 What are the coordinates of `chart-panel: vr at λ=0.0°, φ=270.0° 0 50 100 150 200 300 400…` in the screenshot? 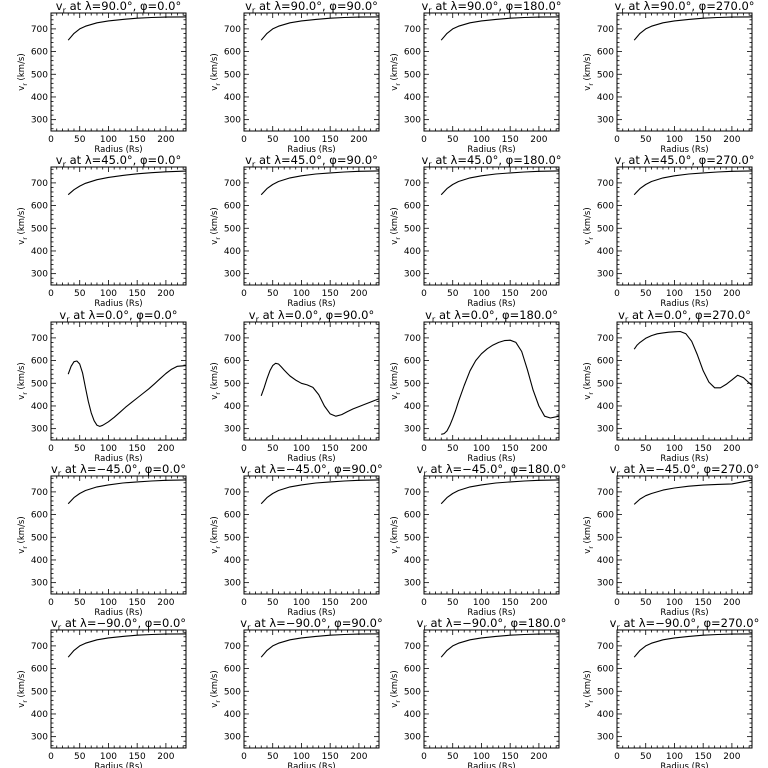 It's located at (668, 386).